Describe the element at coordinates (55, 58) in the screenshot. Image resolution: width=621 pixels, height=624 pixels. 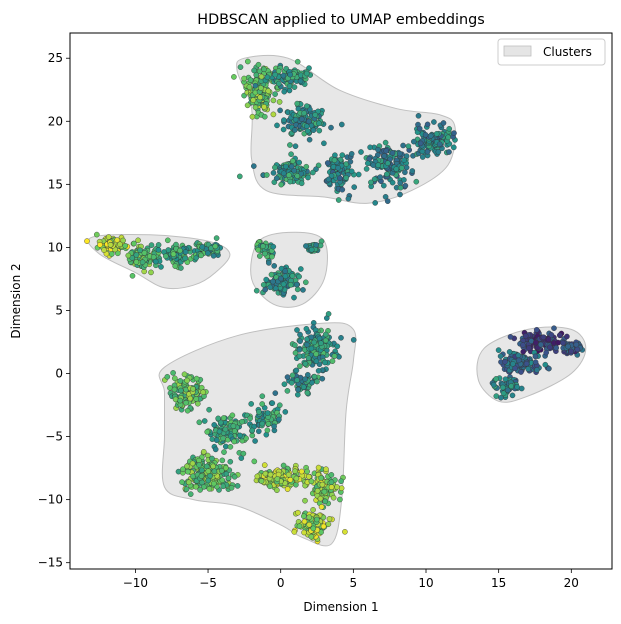
I see `y-tick-label: 25` at that location.